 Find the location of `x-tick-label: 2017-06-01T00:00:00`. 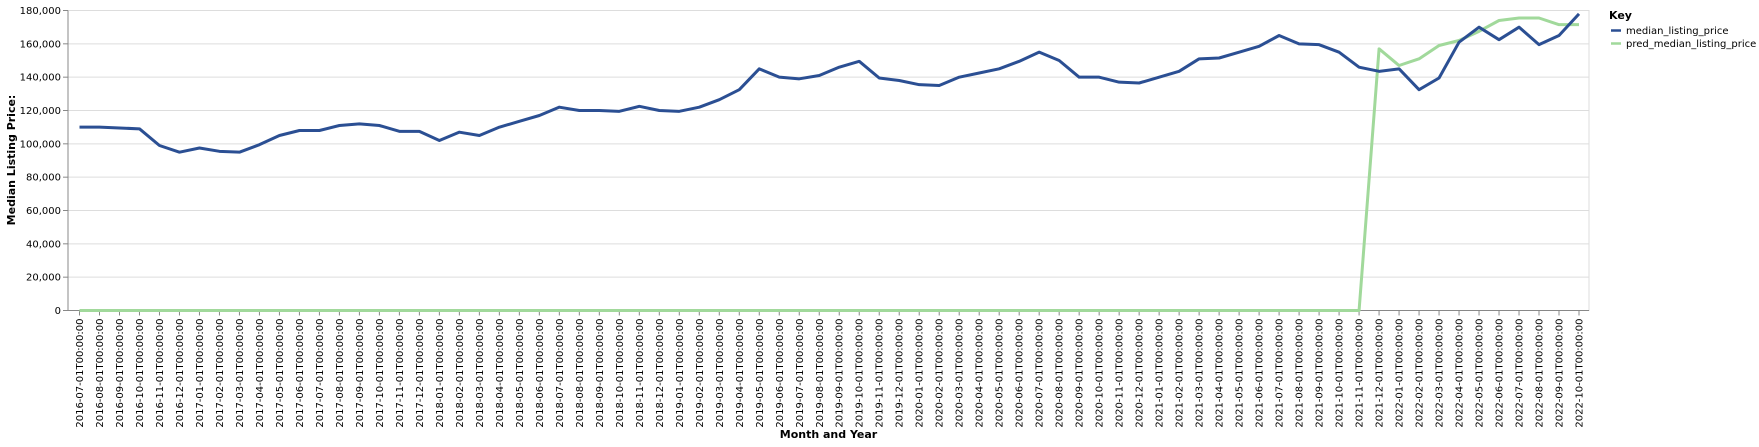

x-tick-label: 2017-06-01T00:00:00 is located at coordinates (300, 373).